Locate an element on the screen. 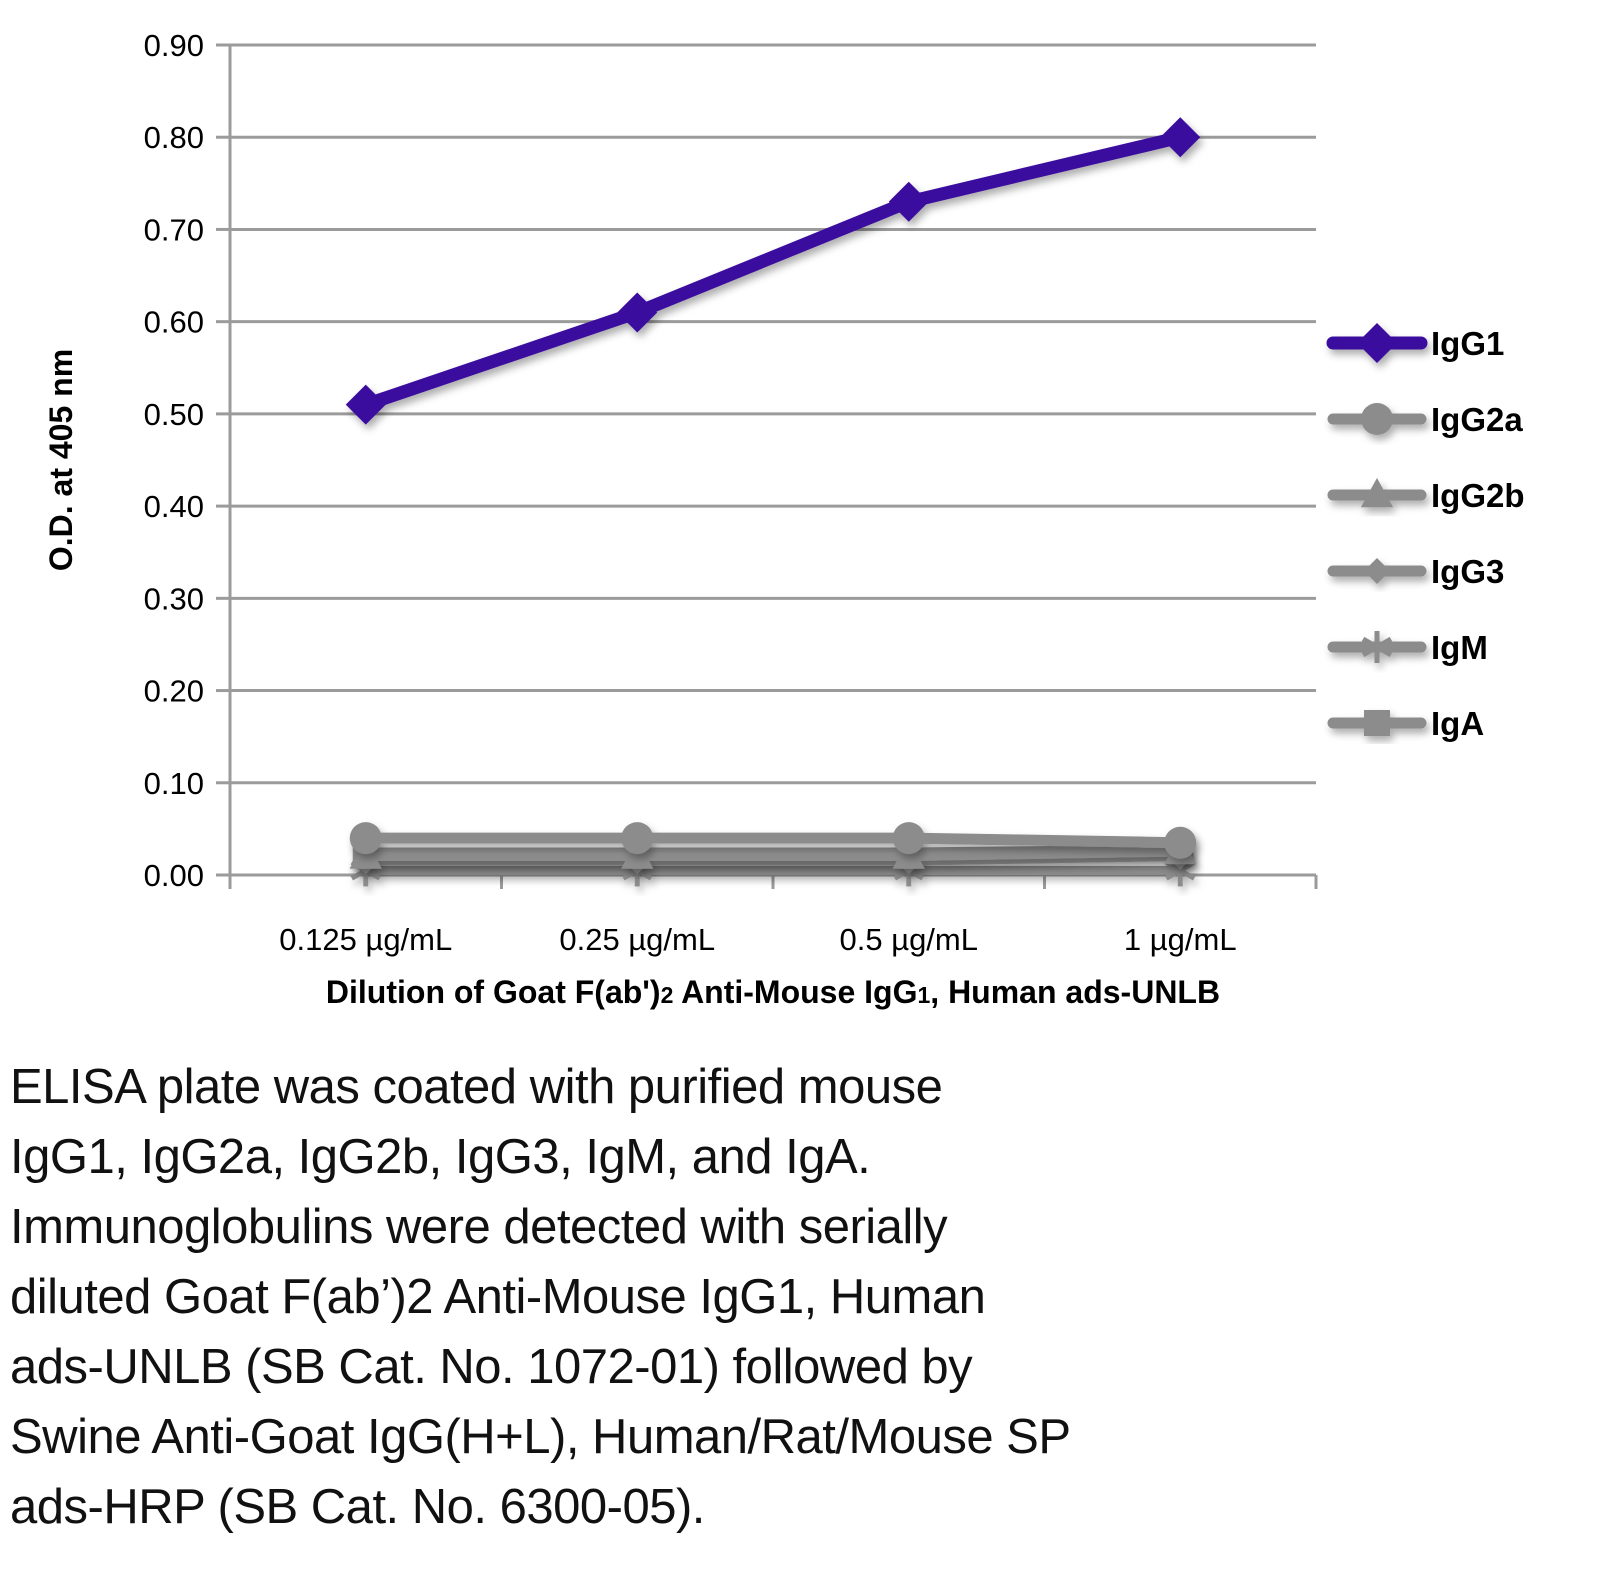 The height and width of the screenshot is (1579, 1621). y-tick-label: 0.40 is located at coordinates (174, 506).